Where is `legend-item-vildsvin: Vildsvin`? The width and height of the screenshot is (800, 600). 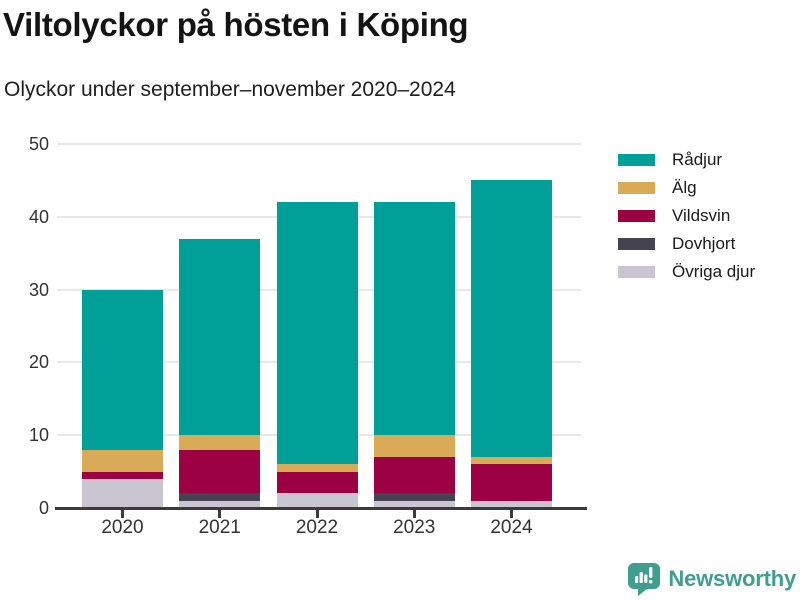
legend-item-vildsvin: Vildsvin is located at coordinates (686, 216).